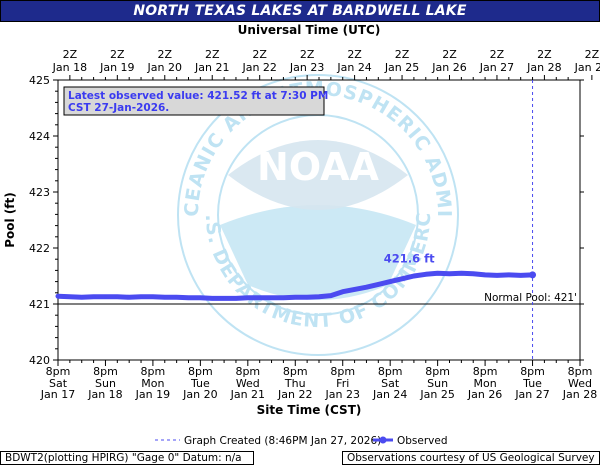  Describe the element at coordinates (69, 67) in the screenshot. I see `x2-tick-label-date: Jan 18` at that location.